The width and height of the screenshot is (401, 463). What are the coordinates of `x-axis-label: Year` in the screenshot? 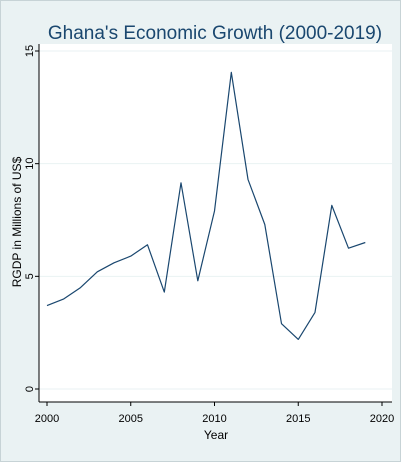 It's located at (216, 435).